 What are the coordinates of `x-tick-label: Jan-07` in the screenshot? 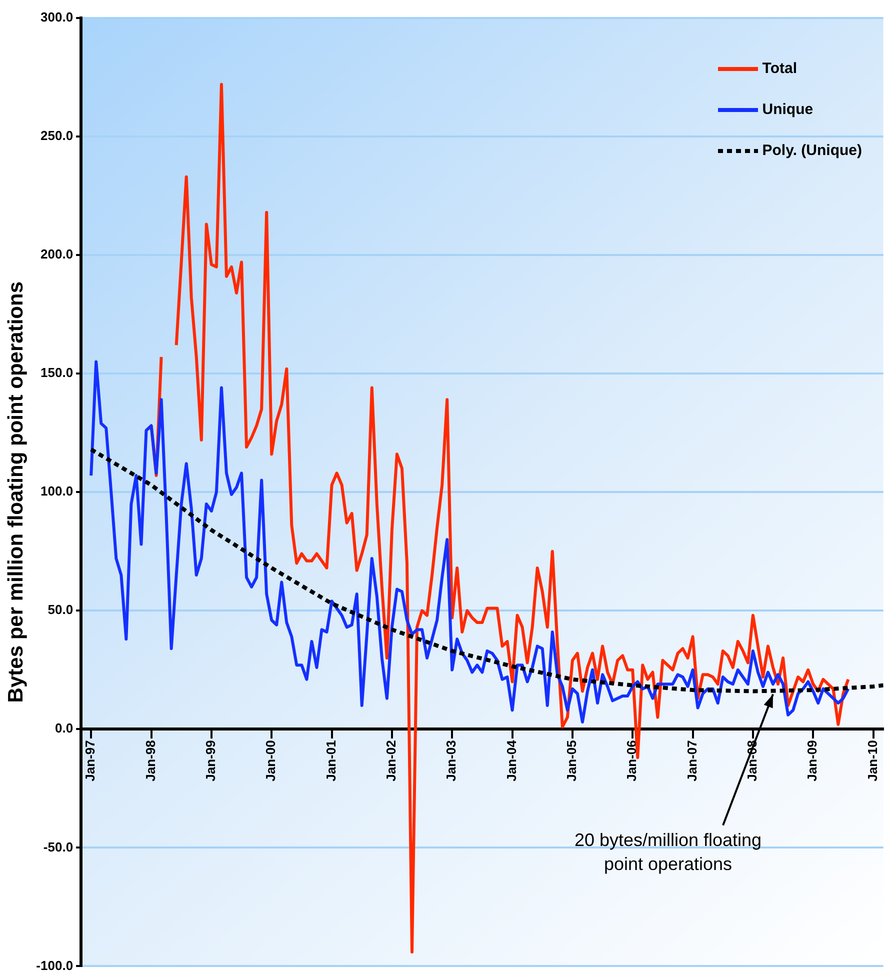 It's located at (692, 761).